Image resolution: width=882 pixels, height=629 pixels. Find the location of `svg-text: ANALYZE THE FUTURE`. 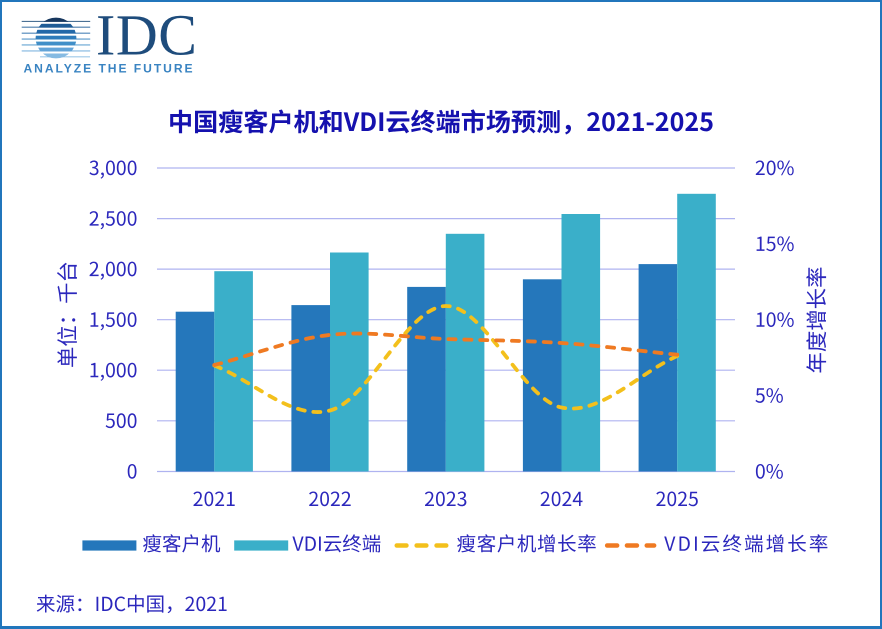

svg-text: ANALYZE THE FUTURE is located at coordinates (109, 69).